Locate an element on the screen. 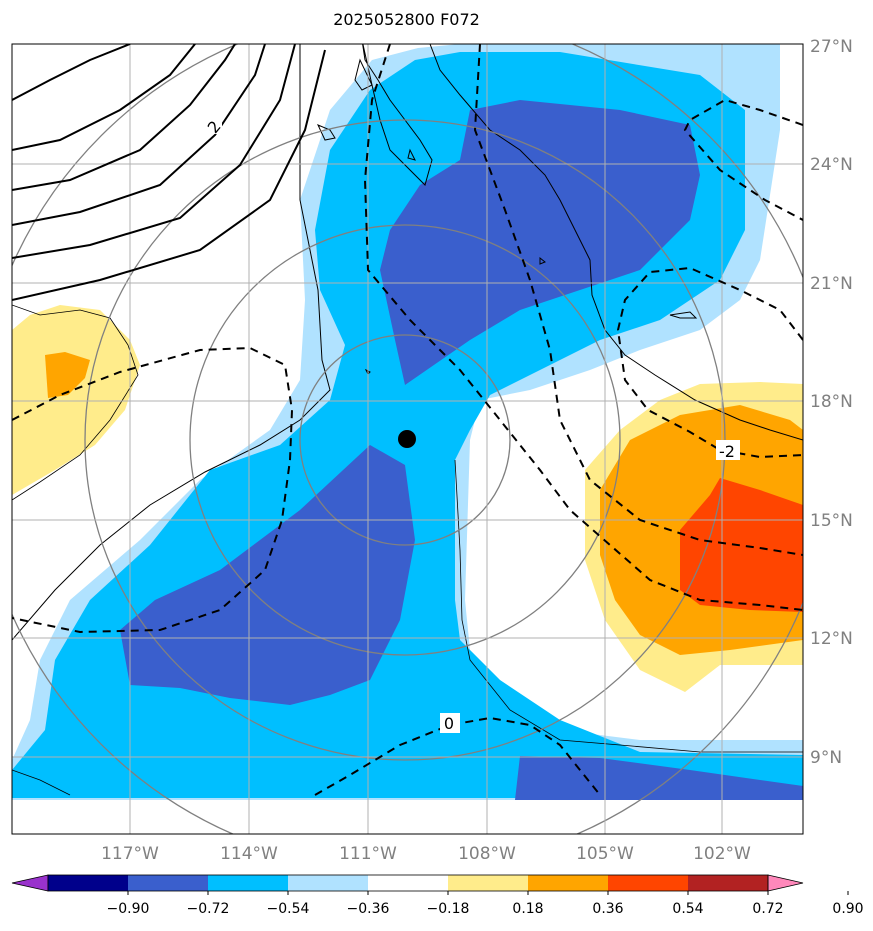 The height and width of the screenshot is (931, 873). lat-label: 21°N is located at coordinates (831, 284).